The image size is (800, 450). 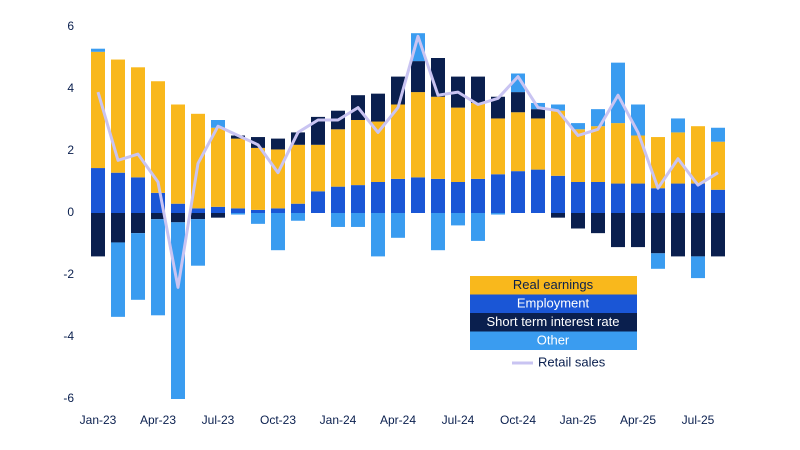 What do you see at coordinates (70, 88) in the screenshot?
I see `y-tick-label: 4` at bounding box center [70, 88].